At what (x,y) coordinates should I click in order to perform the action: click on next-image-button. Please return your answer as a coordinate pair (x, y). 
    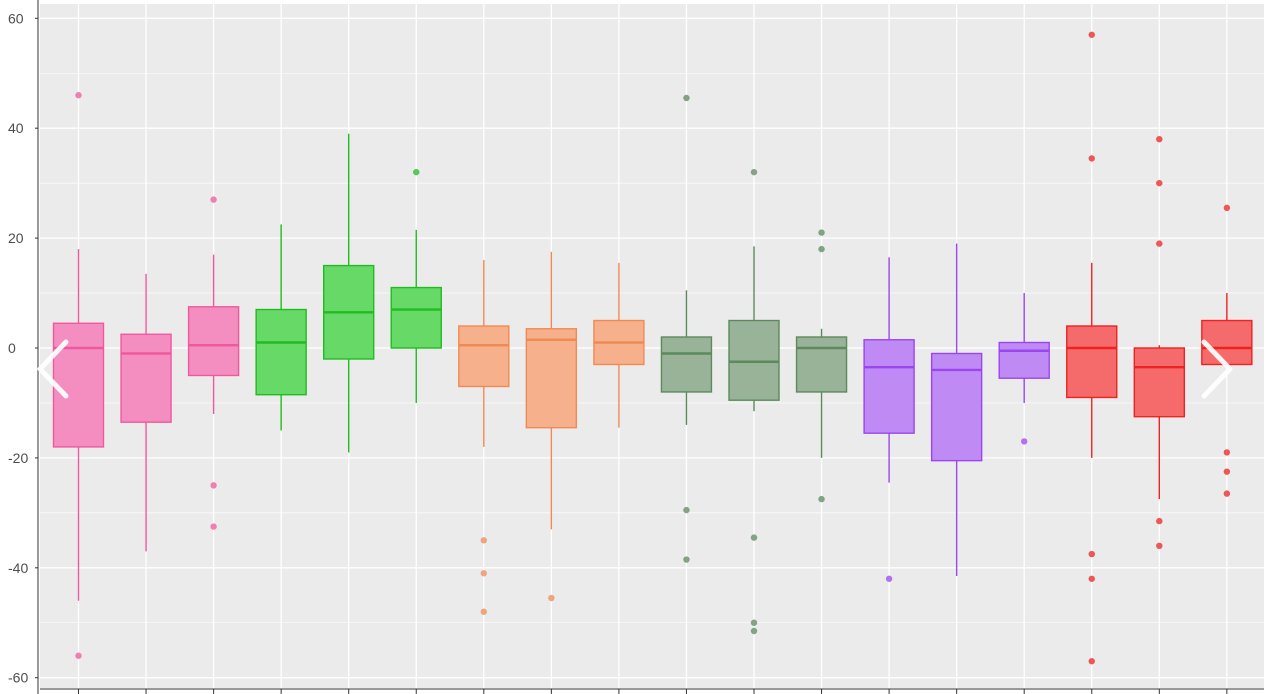
    Looking at the image, I should click on (1216, 369).